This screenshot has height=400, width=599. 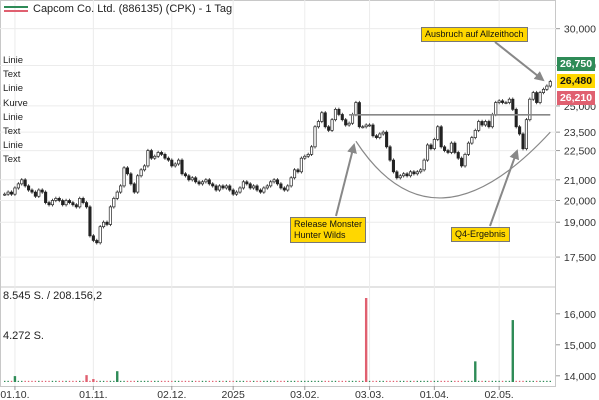 What do you see at coordinates (434, 394) in the screenshot?
I see `x-tick-label: 01.04.` at bounding box center [434, 394].